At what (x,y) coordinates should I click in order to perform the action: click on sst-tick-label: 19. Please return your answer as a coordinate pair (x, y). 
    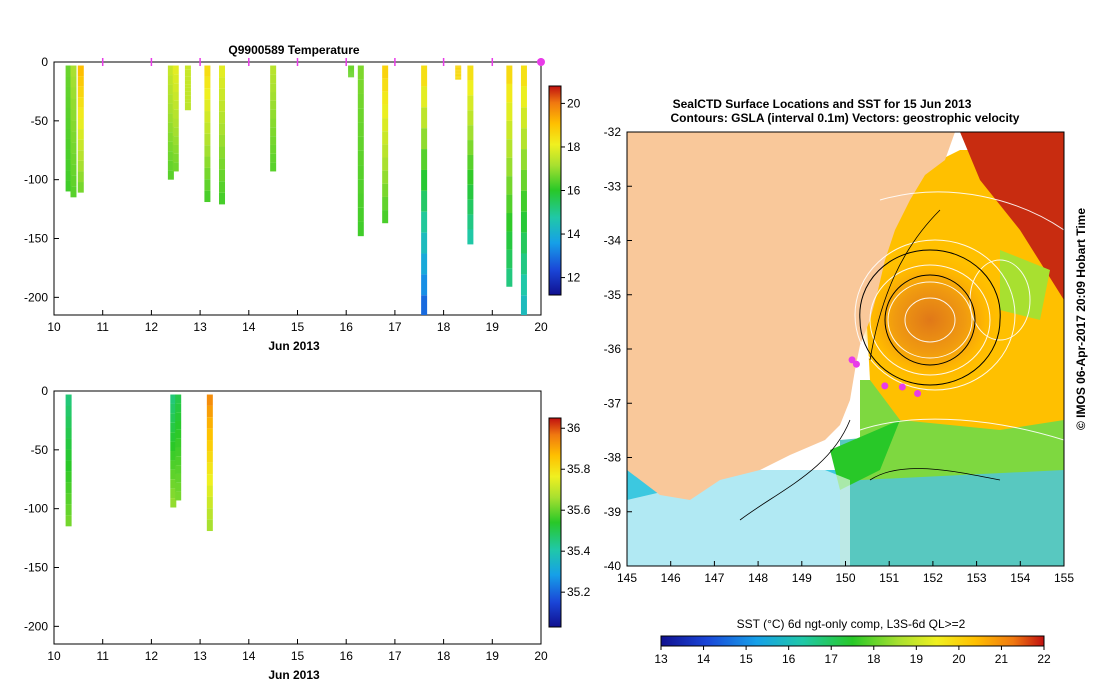
    Looking at the image, I should click on (917, 659).